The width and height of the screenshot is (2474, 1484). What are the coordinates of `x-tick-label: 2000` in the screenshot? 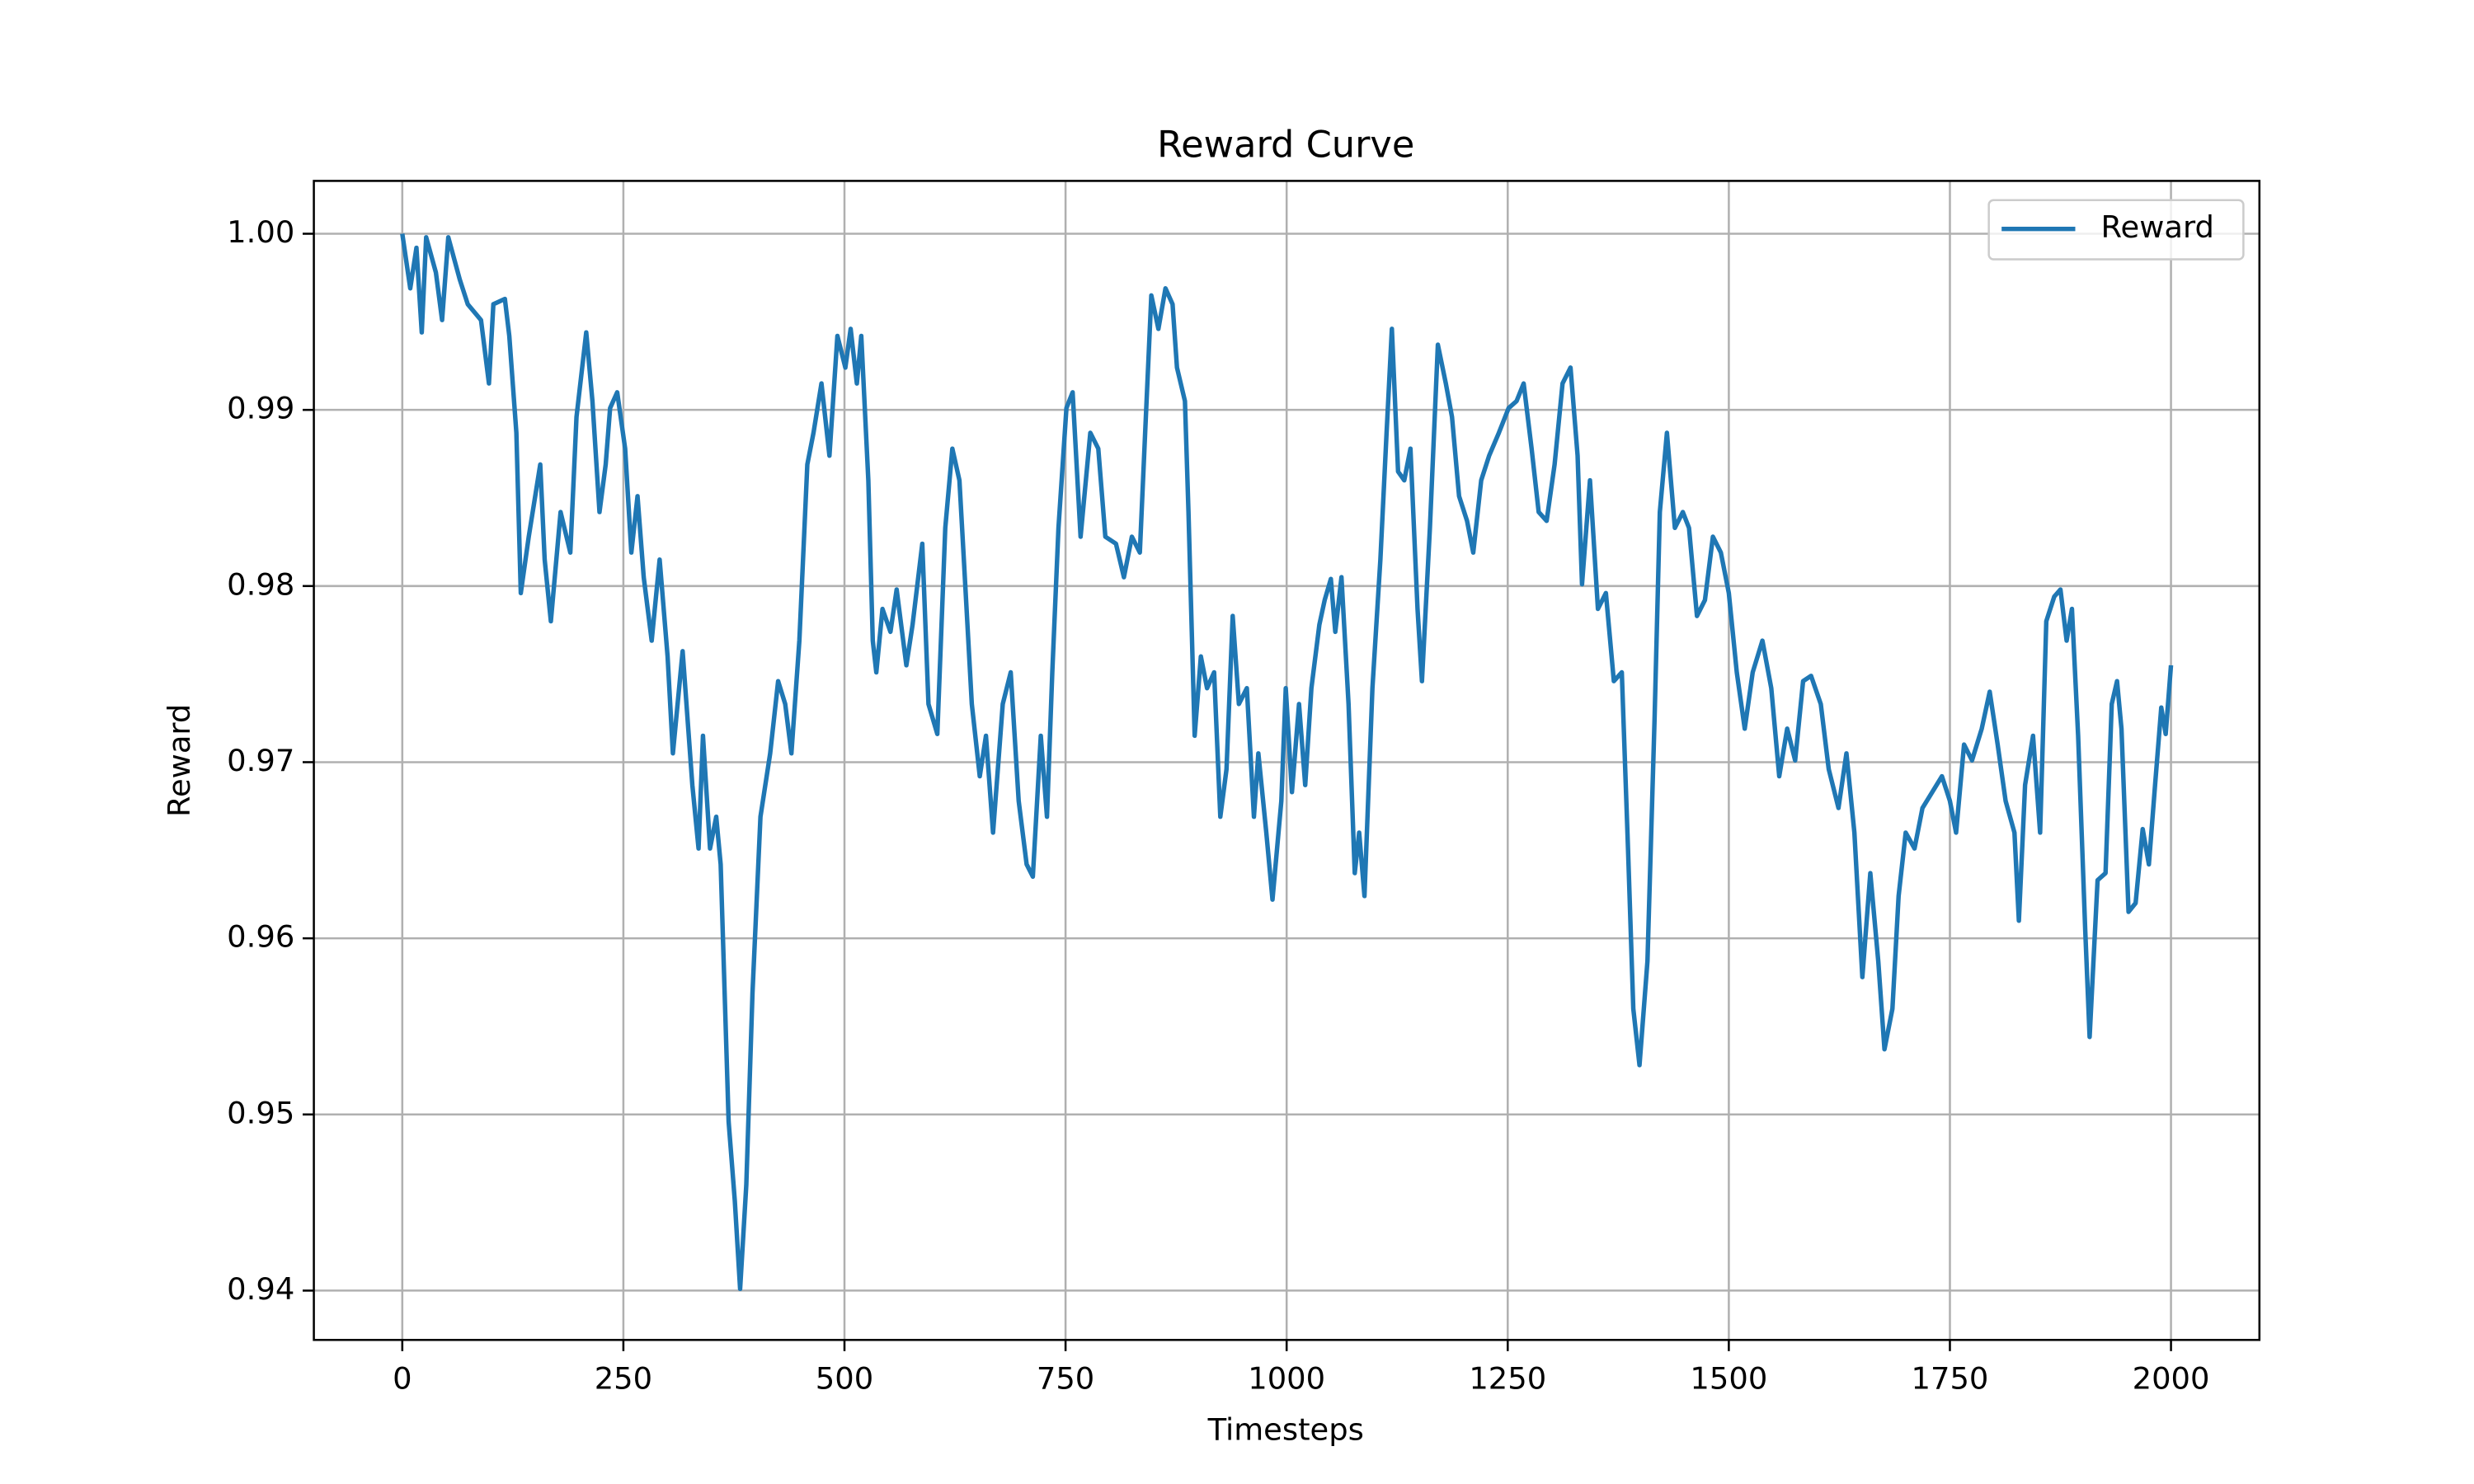 It's located at (2171, 1378).